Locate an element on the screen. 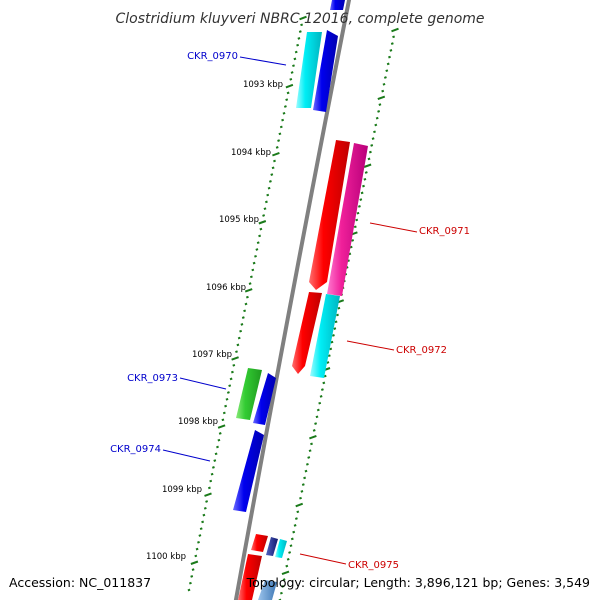  gene-label: CKR_0971 is located at coordinates (444, 231).